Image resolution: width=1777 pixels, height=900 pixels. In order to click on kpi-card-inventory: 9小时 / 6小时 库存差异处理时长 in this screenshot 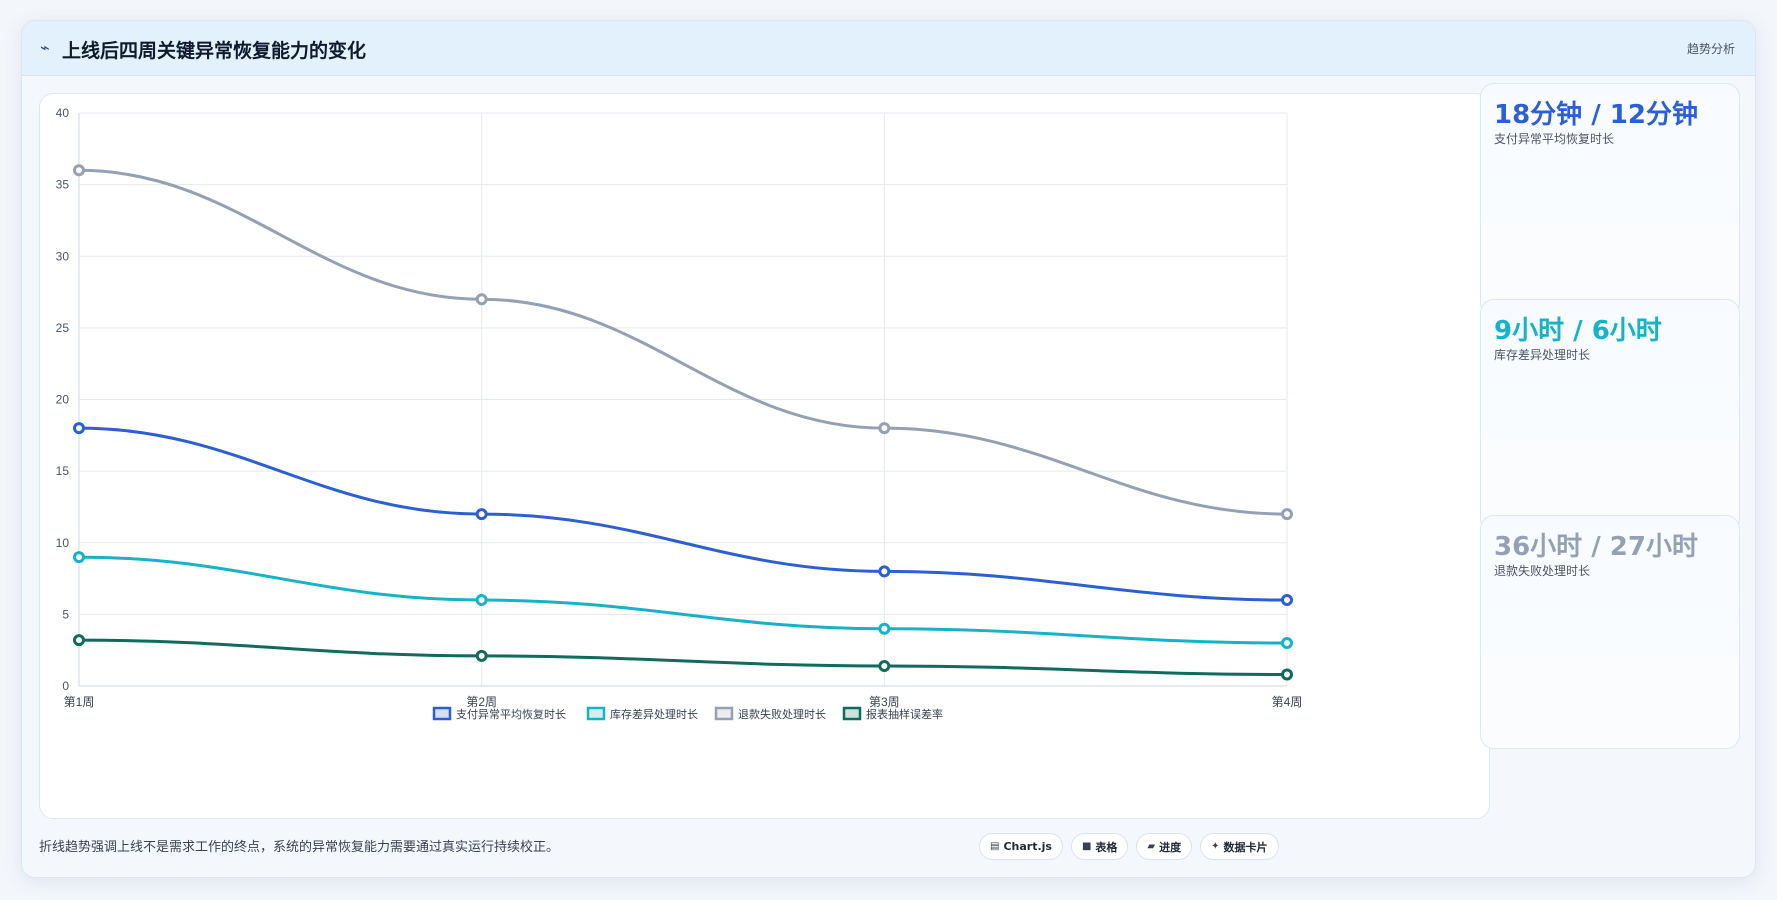, I will do `click(1610, 416)`.